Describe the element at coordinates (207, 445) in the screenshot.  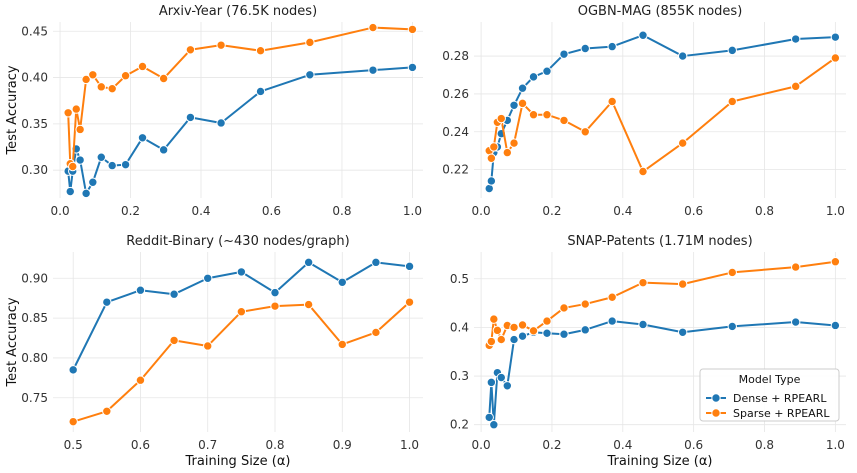
I see `x-tick-label: 0.7` at that location.